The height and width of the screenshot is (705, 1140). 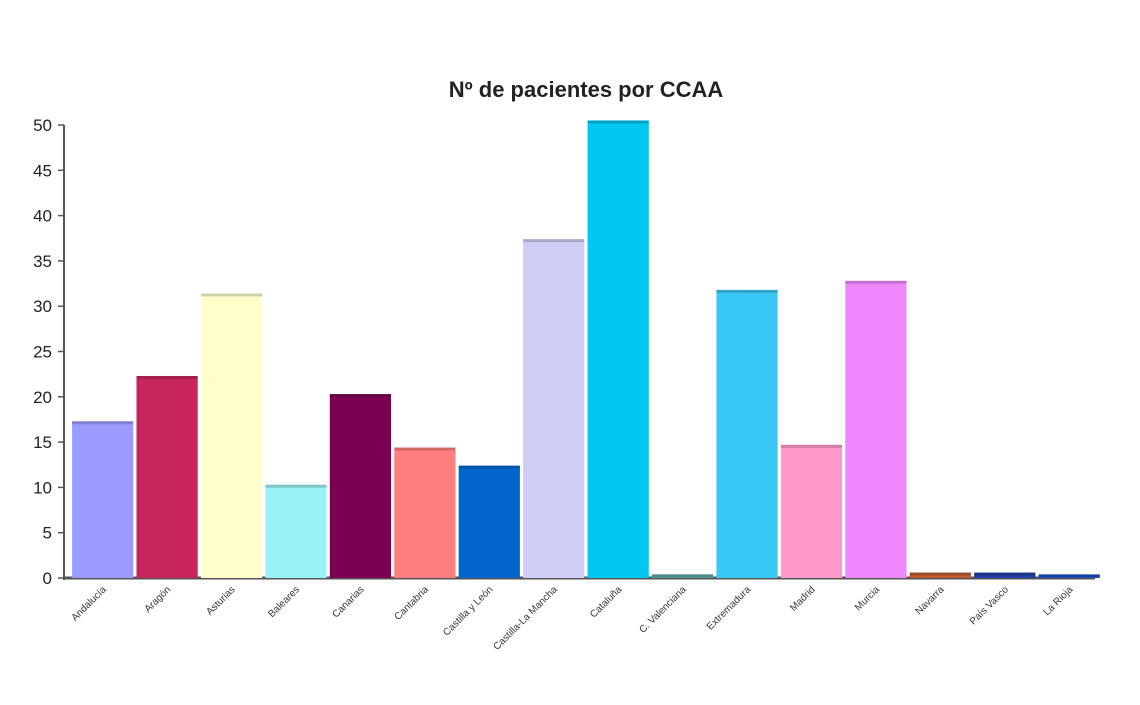 I want to click on x-tick-label: Extremadura, so click(x=729, y=608).